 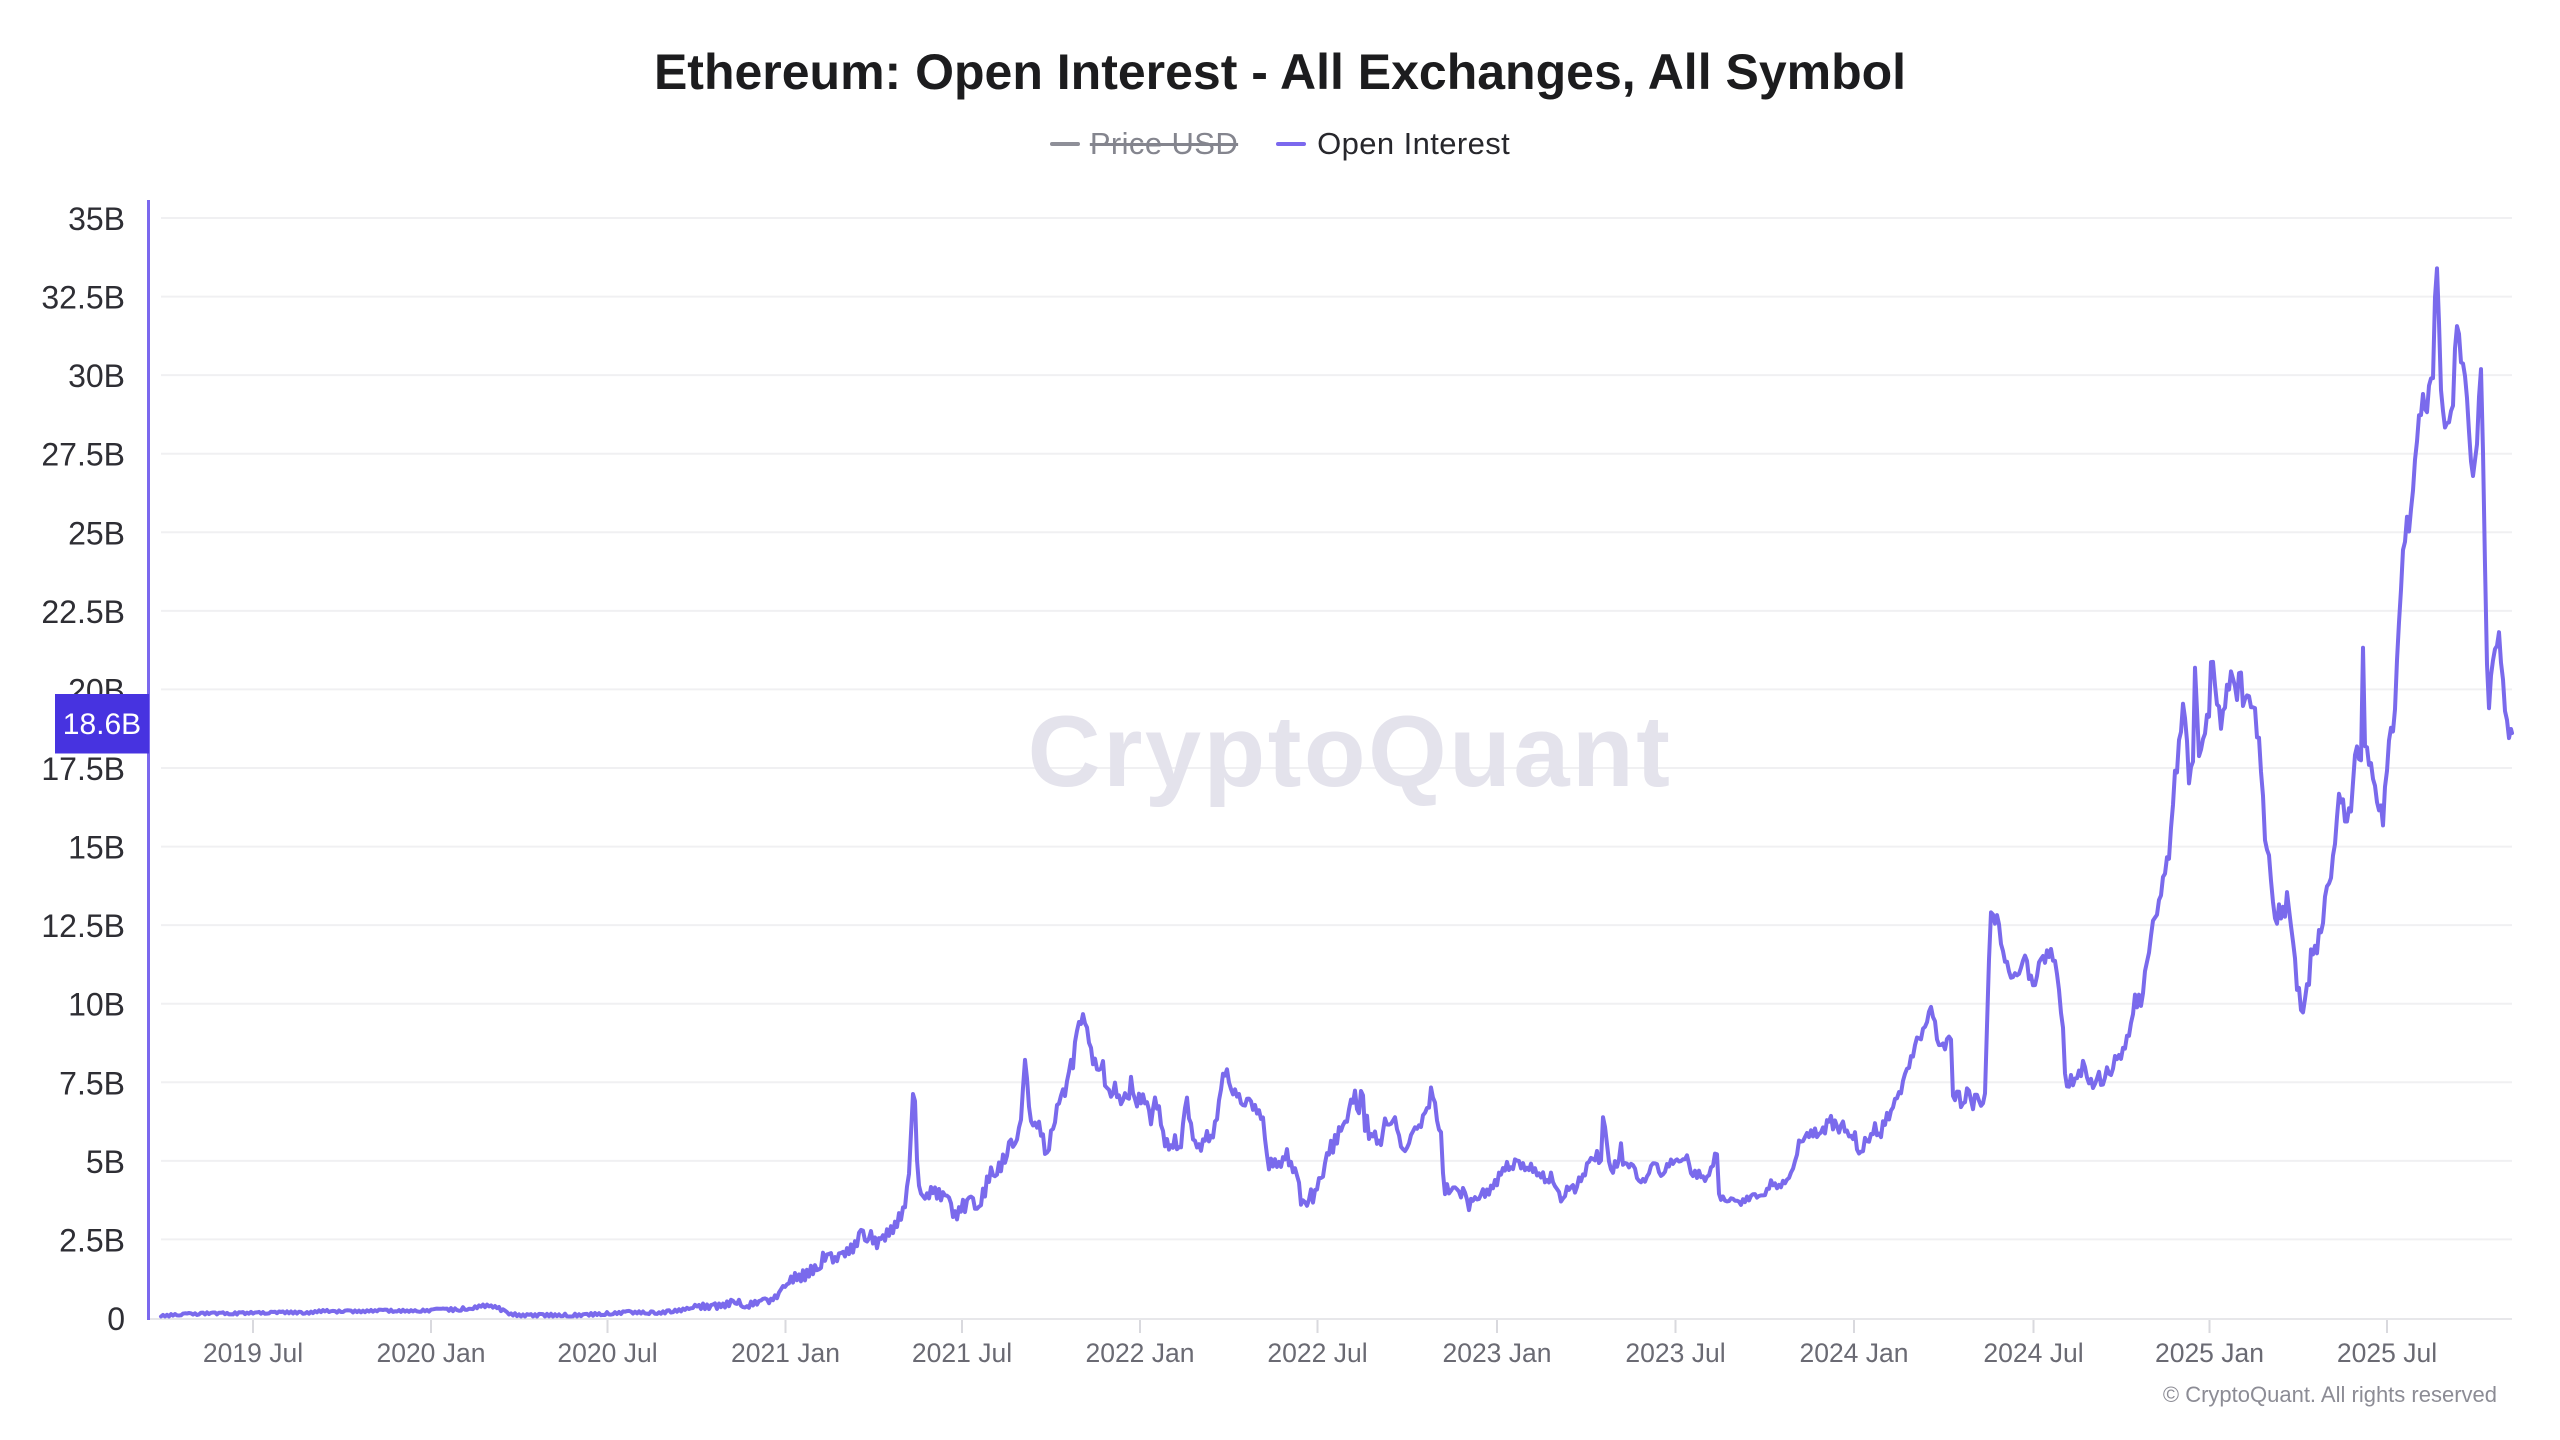 What do you see at coordinates (83, 769) in the screenshot?
I see `svg-text: 17.5B` at bounding box center [83, 769].